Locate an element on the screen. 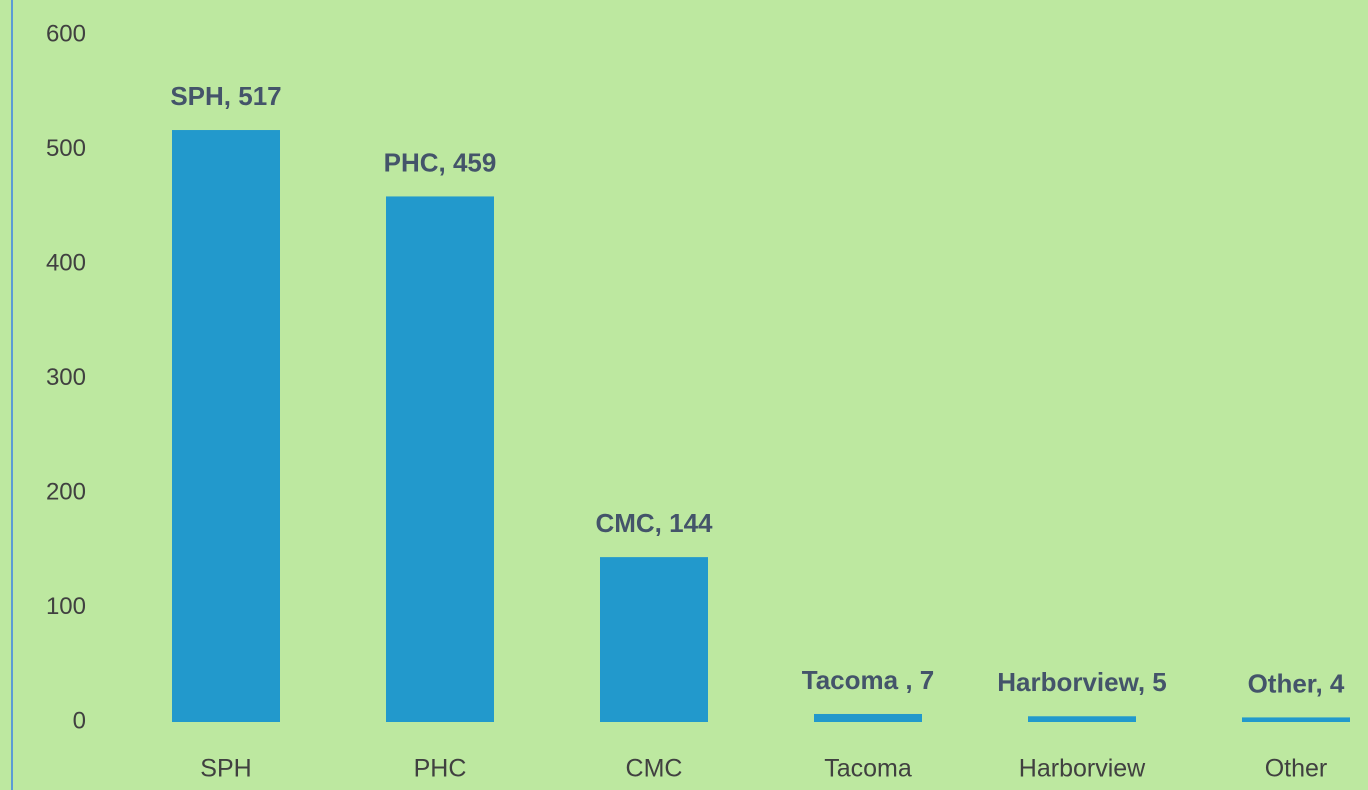  y-tick-label: 0 is located at coordinates (79, 720).